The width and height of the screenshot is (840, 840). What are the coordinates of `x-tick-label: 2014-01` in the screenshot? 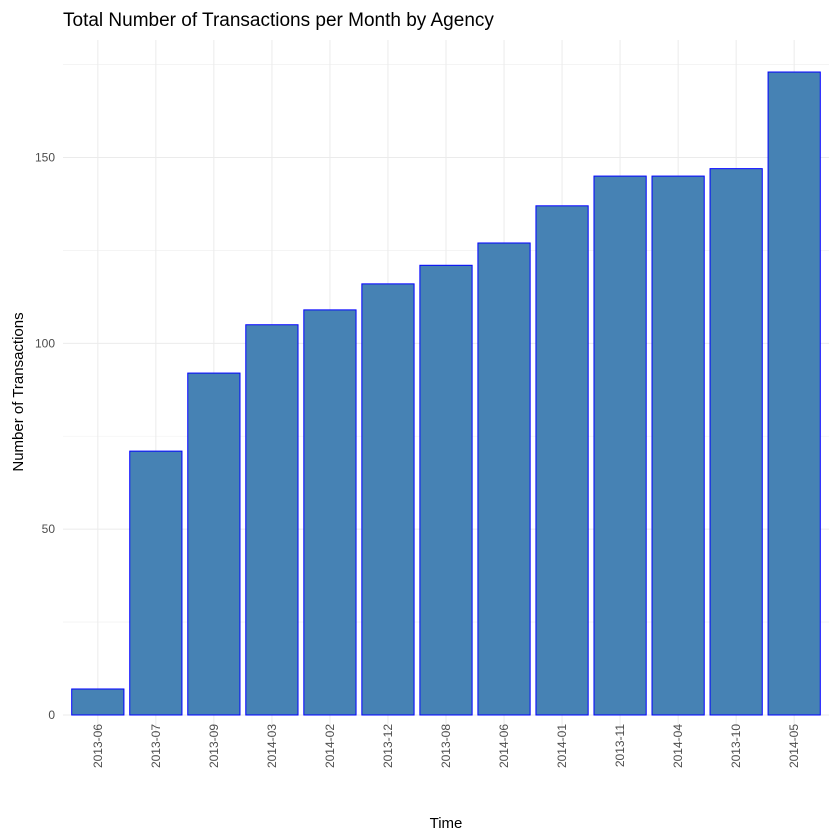 It's located at (562, 746).